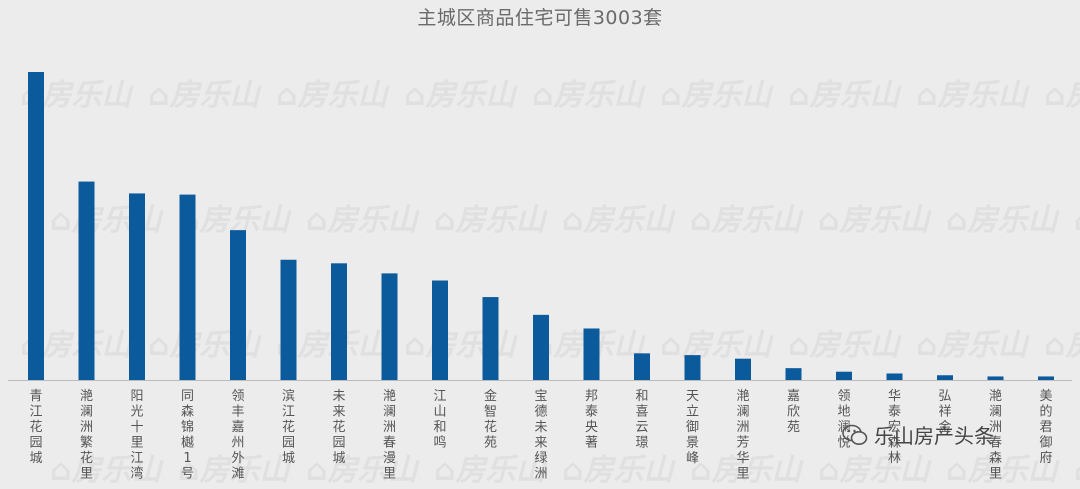 This screenshot has width=1080, height=489. What do you see at coordinates (855, 435) in the screenshot?
I see `wechat-icon` at bounding box center [855, 435].